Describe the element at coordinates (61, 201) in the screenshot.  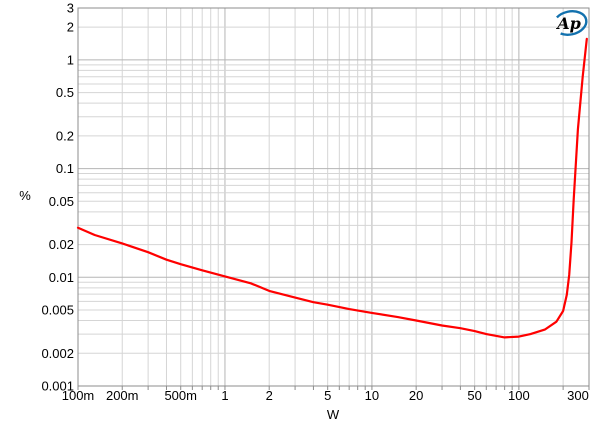
I see `y-tick-label: 0.05` at that location.